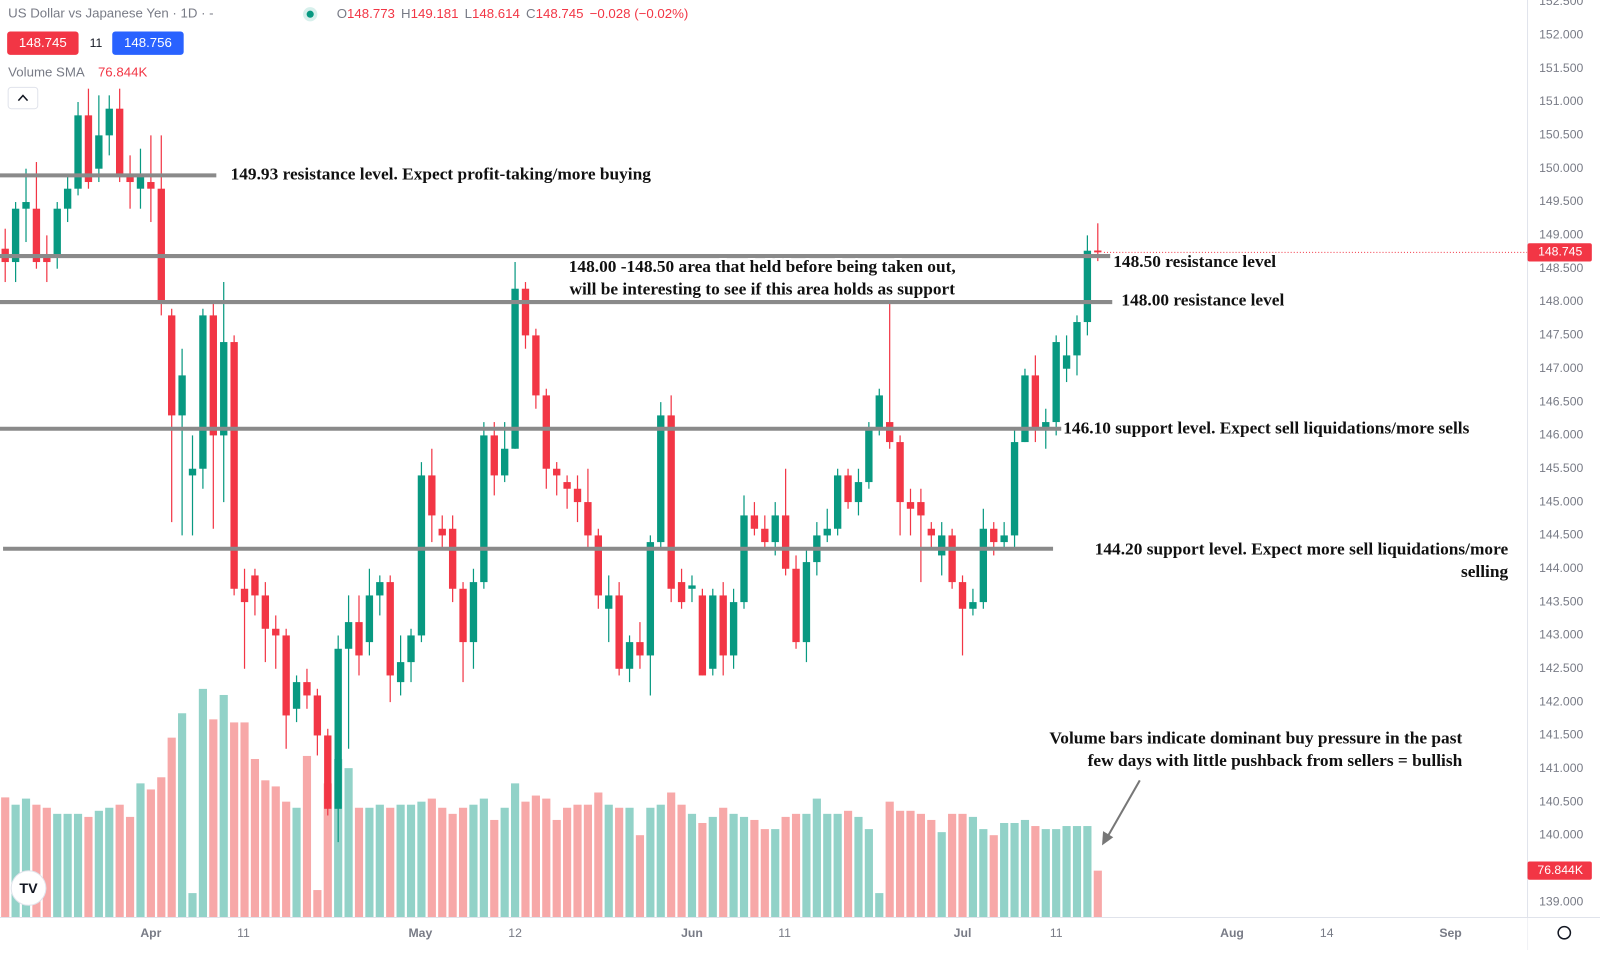  Describe the element at coordinates (1561, 68) in the screenshot. I see `y-tick-label: 151.500` at that location.